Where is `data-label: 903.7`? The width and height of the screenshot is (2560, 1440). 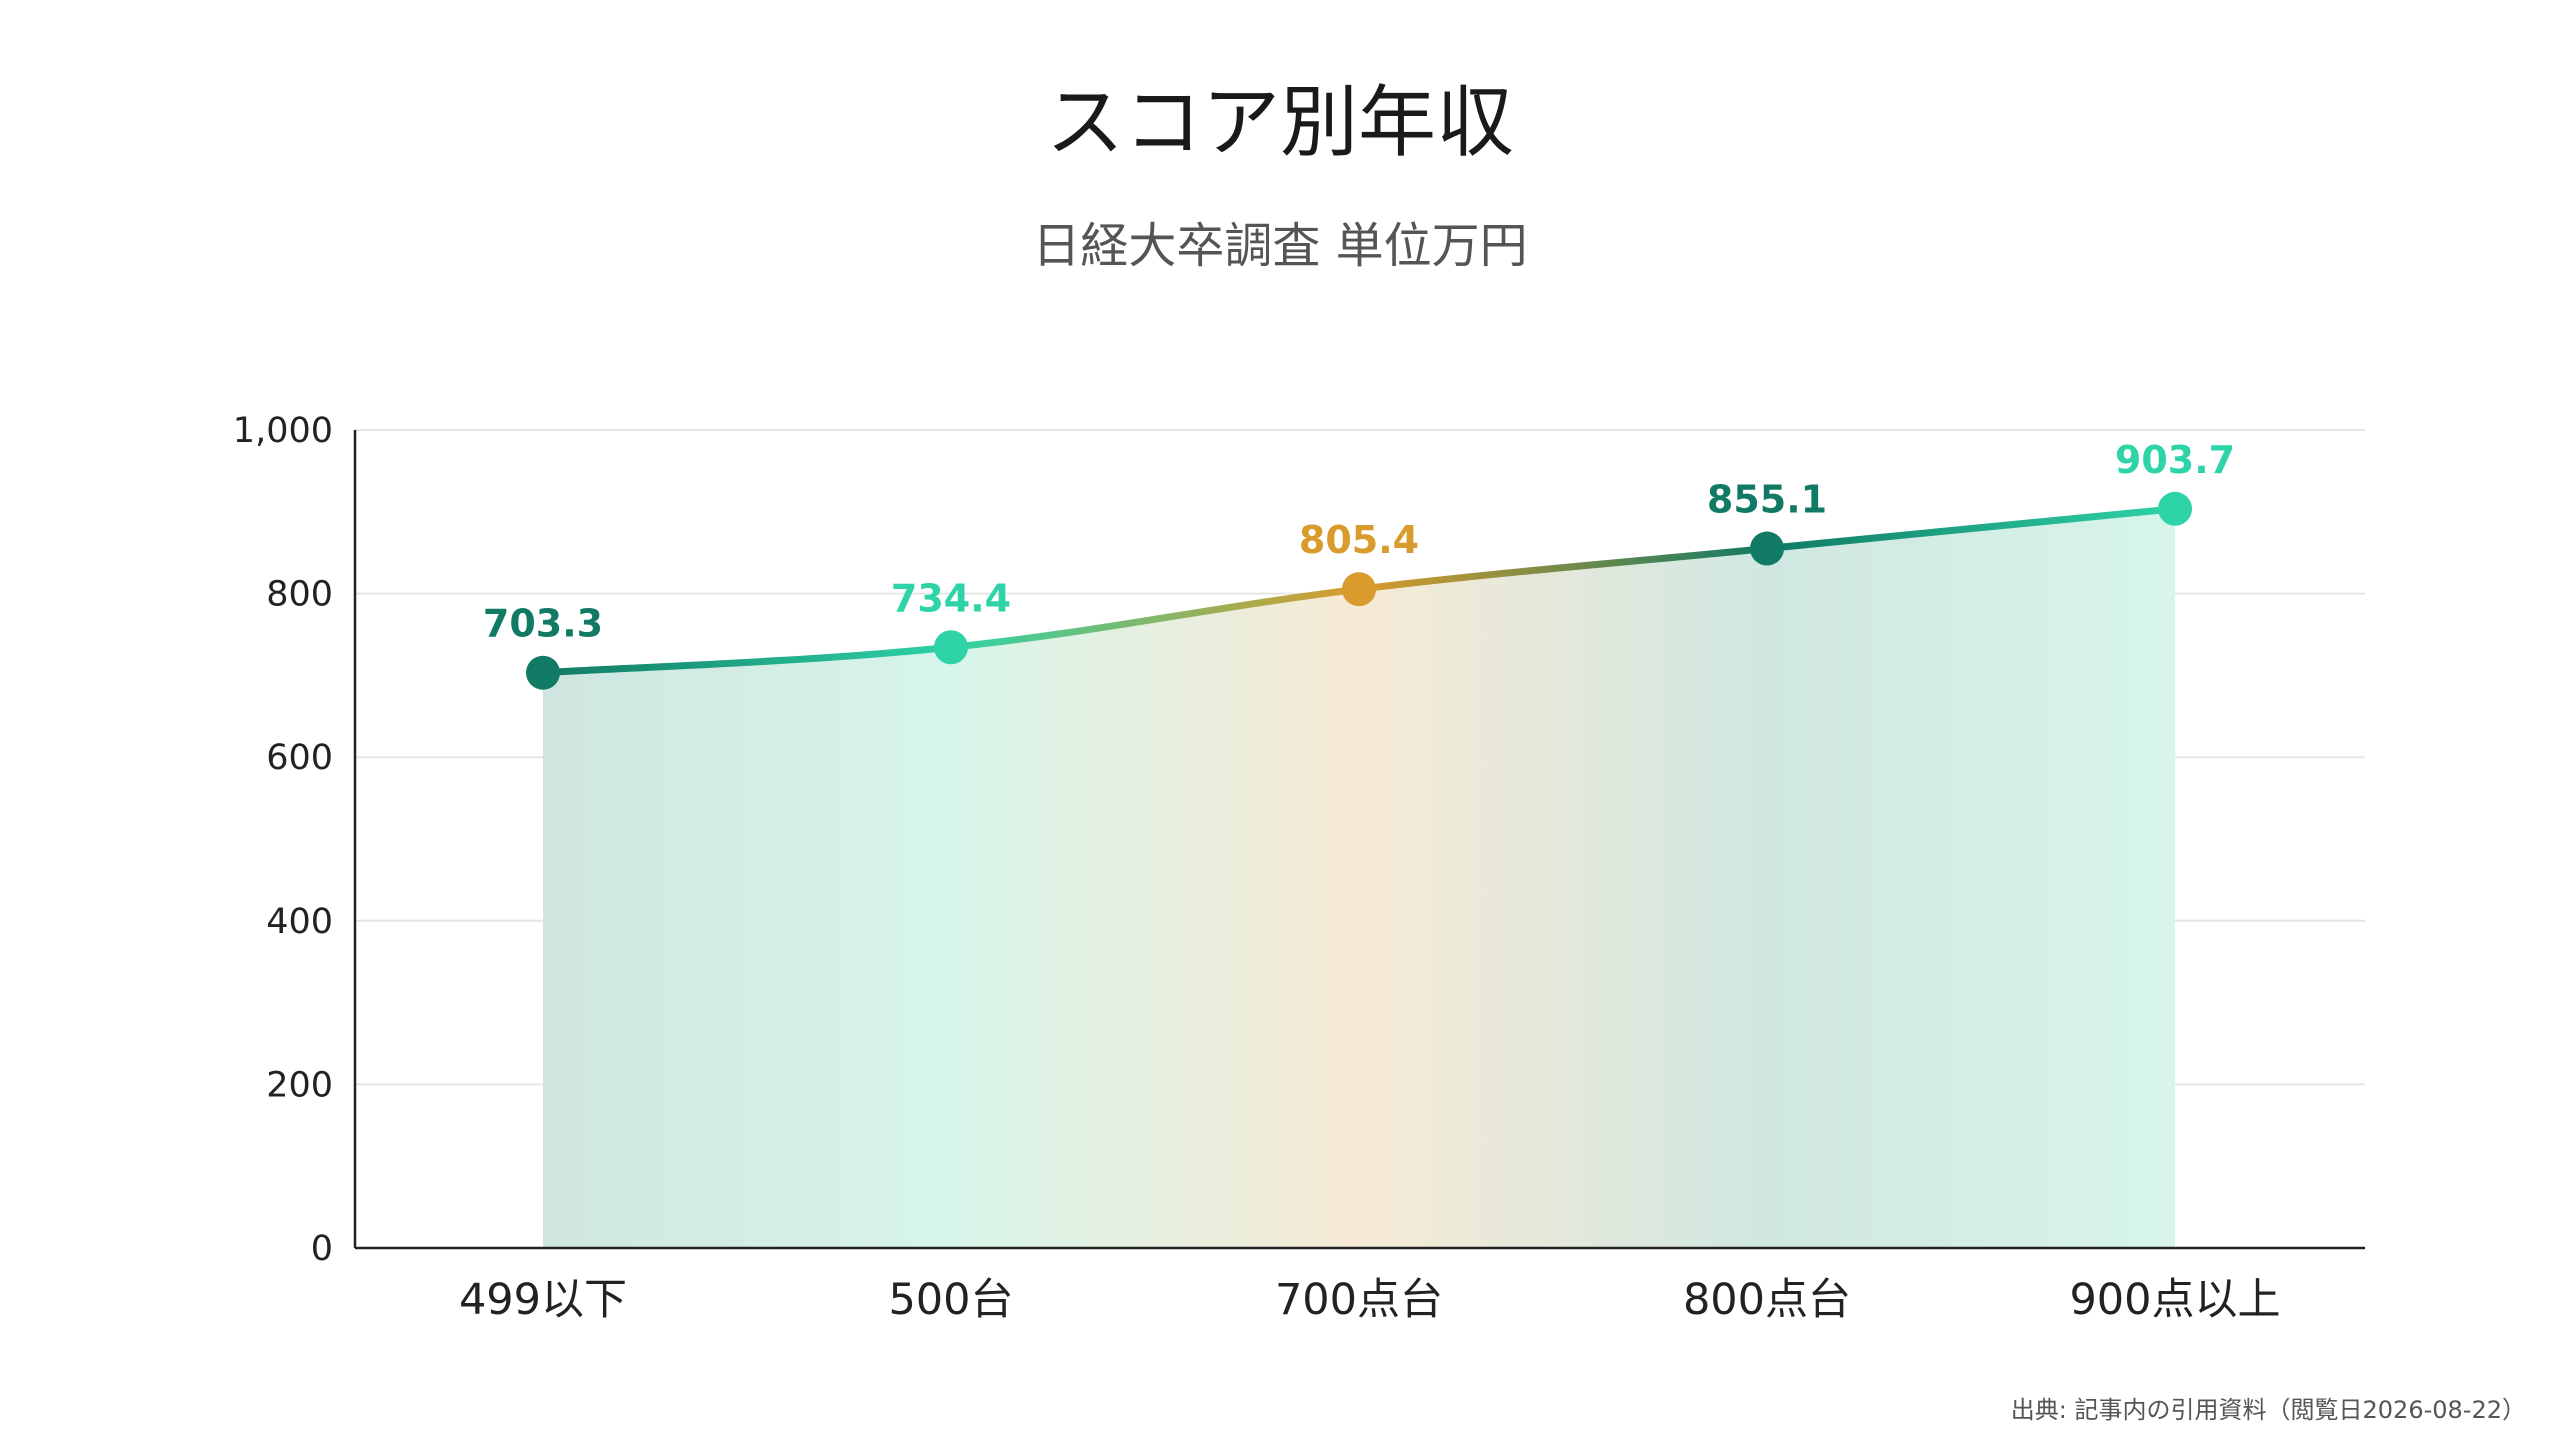 data-label: 903.7 is located at coordinates (2175, 460).